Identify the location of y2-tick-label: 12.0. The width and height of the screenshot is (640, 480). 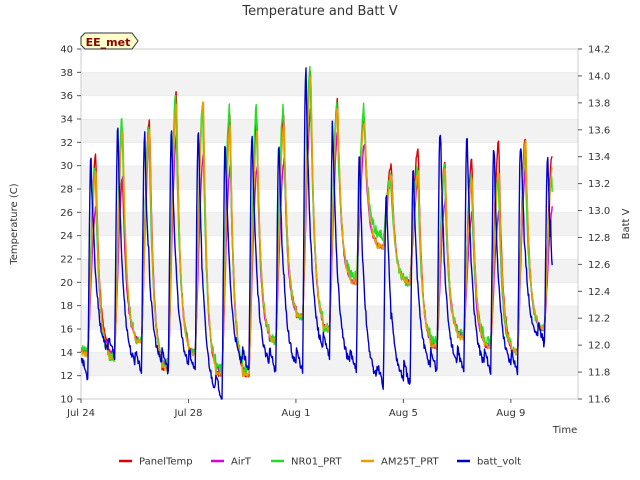
(599, 346).